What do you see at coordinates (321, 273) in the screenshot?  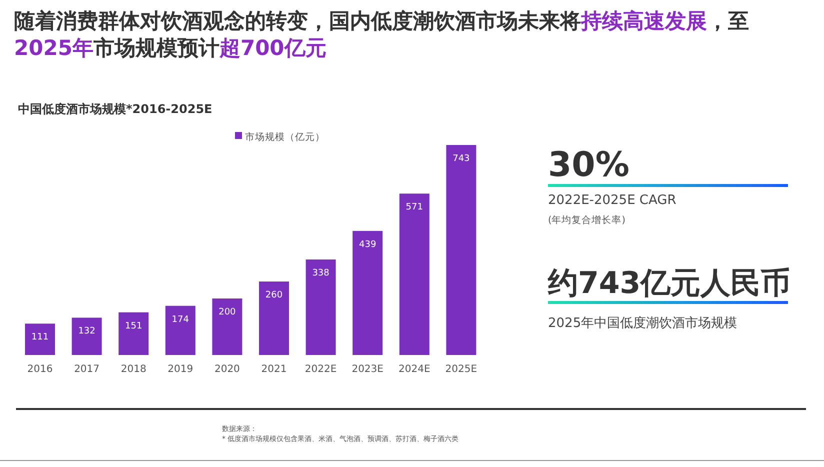 I see `data-label: 338` at bounding box center [321, 273].